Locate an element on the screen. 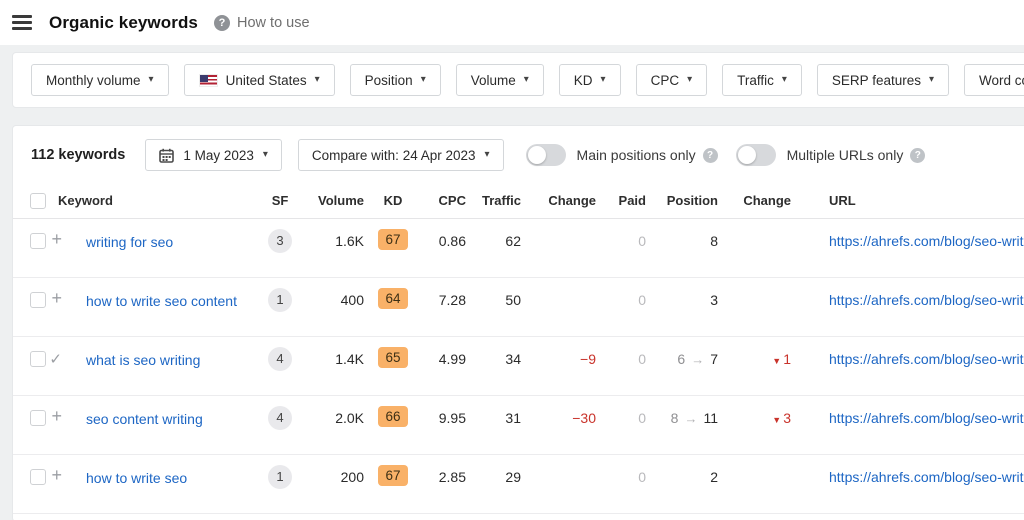 This screenshot has height=520, width=1024. how-to-use-link: How to use is located at coordinates (273, 22).